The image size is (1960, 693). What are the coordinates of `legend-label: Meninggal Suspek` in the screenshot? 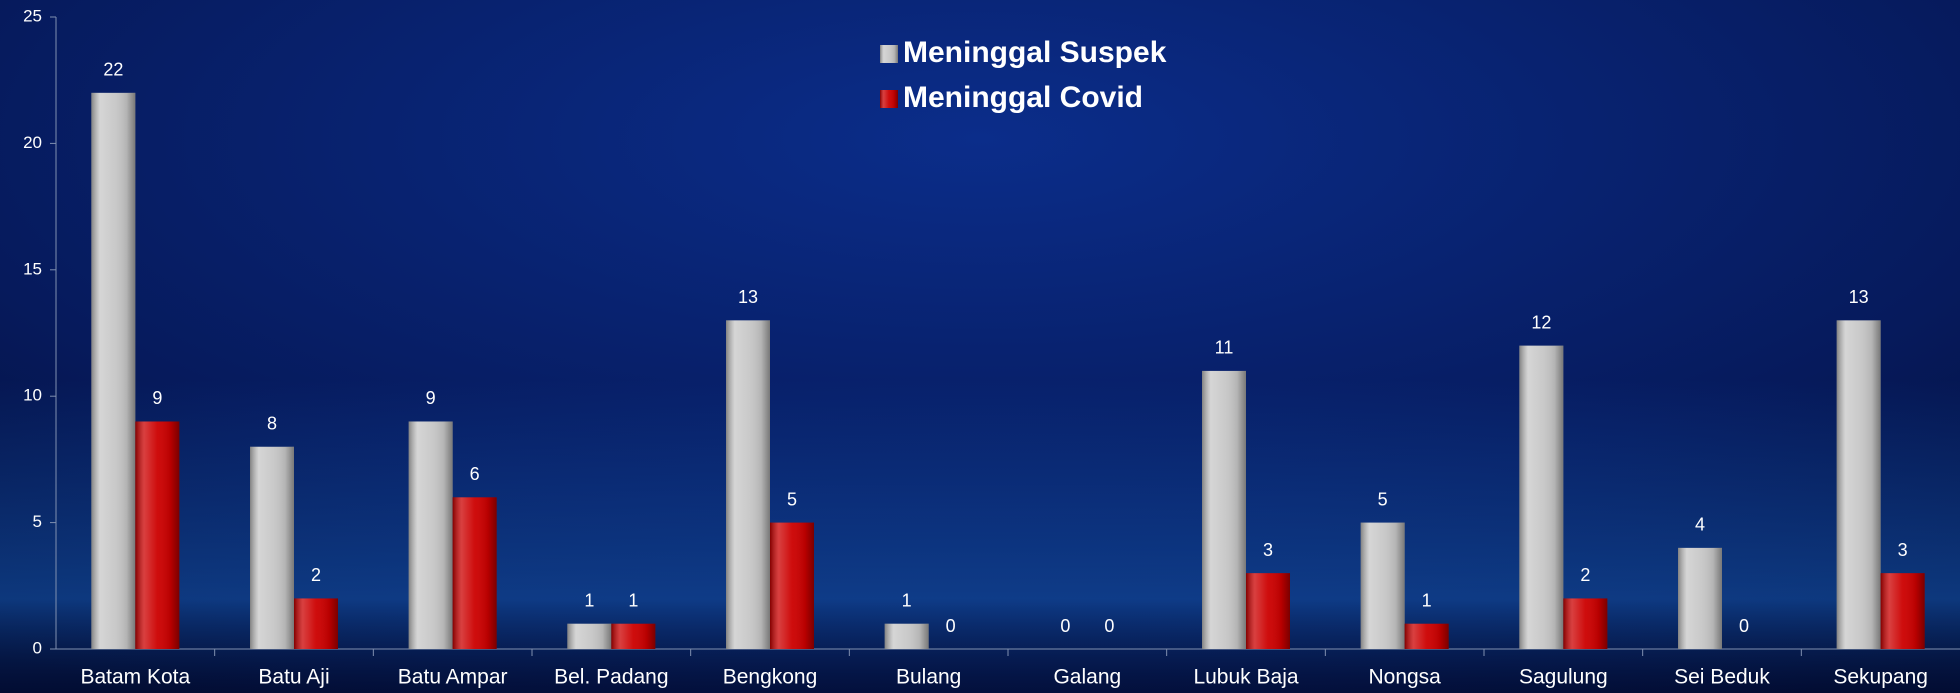 It's located at (1035, 52).